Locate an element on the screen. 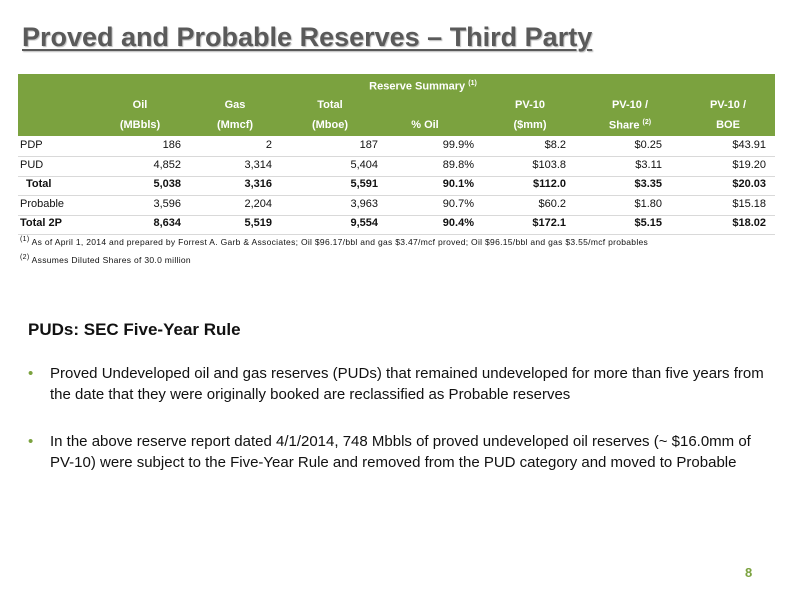  row-label: Probable is located at coordinates (42, 203).